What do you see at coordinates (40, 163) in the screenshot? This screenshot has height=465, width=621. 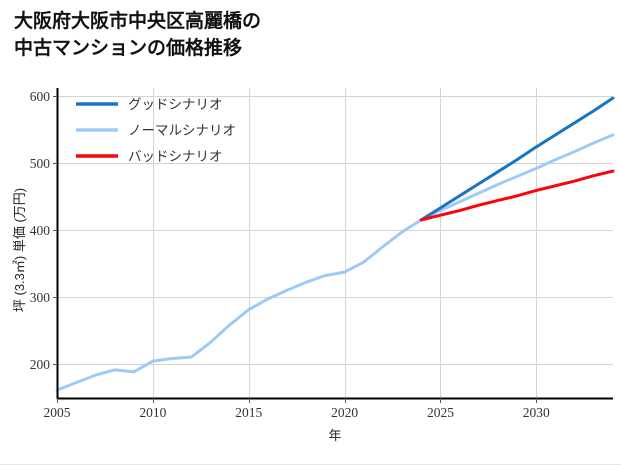 I see `y-tick-label: 500` at bounding box center [40, 163].